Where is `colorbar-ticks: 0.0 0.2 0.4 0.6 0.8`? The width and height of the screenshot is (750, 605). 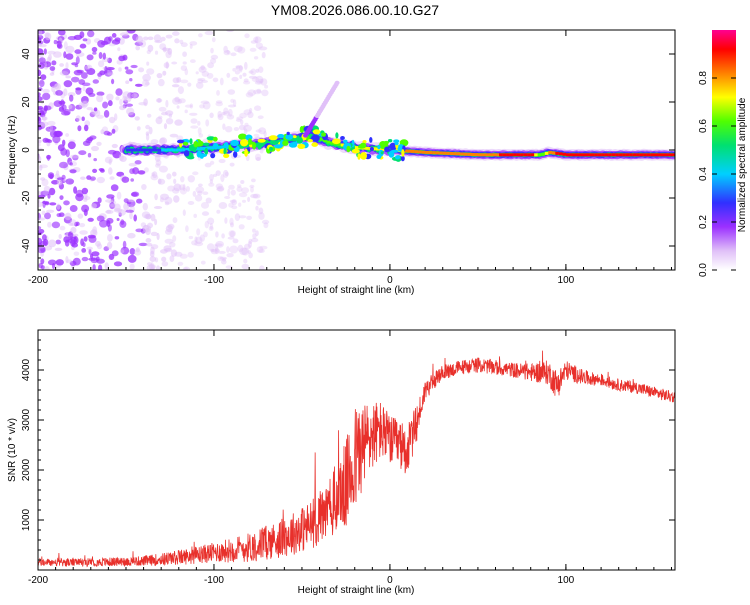
colorbar-ticks: 0.0 0.2 0.4 0.6 0.8 is located at coordinates (717, 174).